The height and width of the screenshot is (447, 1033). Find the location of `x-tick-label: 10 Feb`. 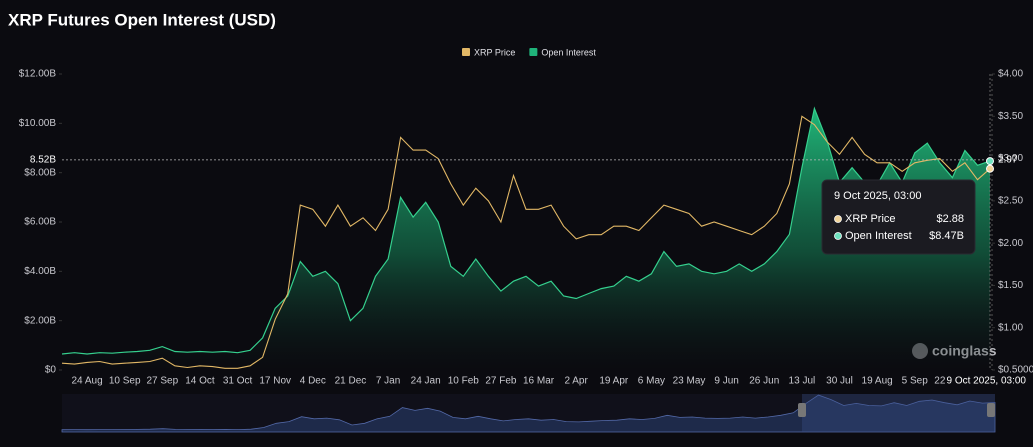

x-tick-label: 10 Feb is located at coordinates (464, 381).